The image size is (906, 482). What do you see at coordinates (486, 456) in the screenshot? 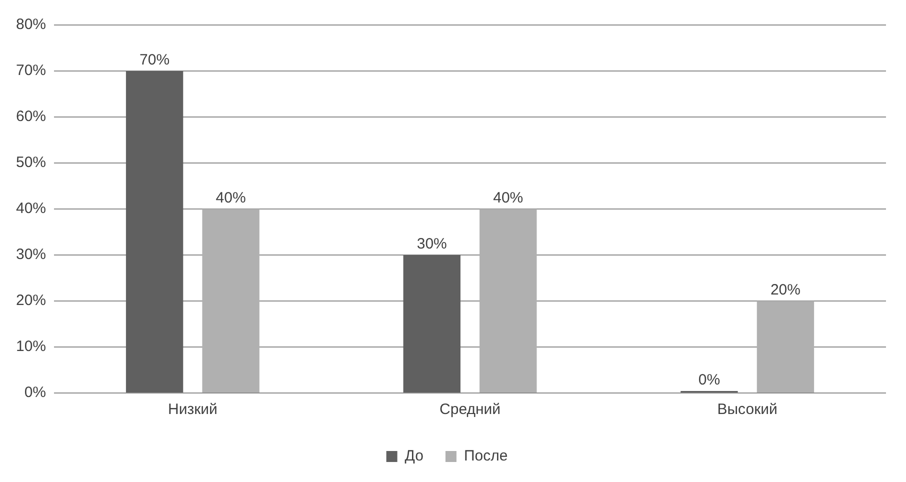
I see `legend-label: После` at bounding box center [486, 456].